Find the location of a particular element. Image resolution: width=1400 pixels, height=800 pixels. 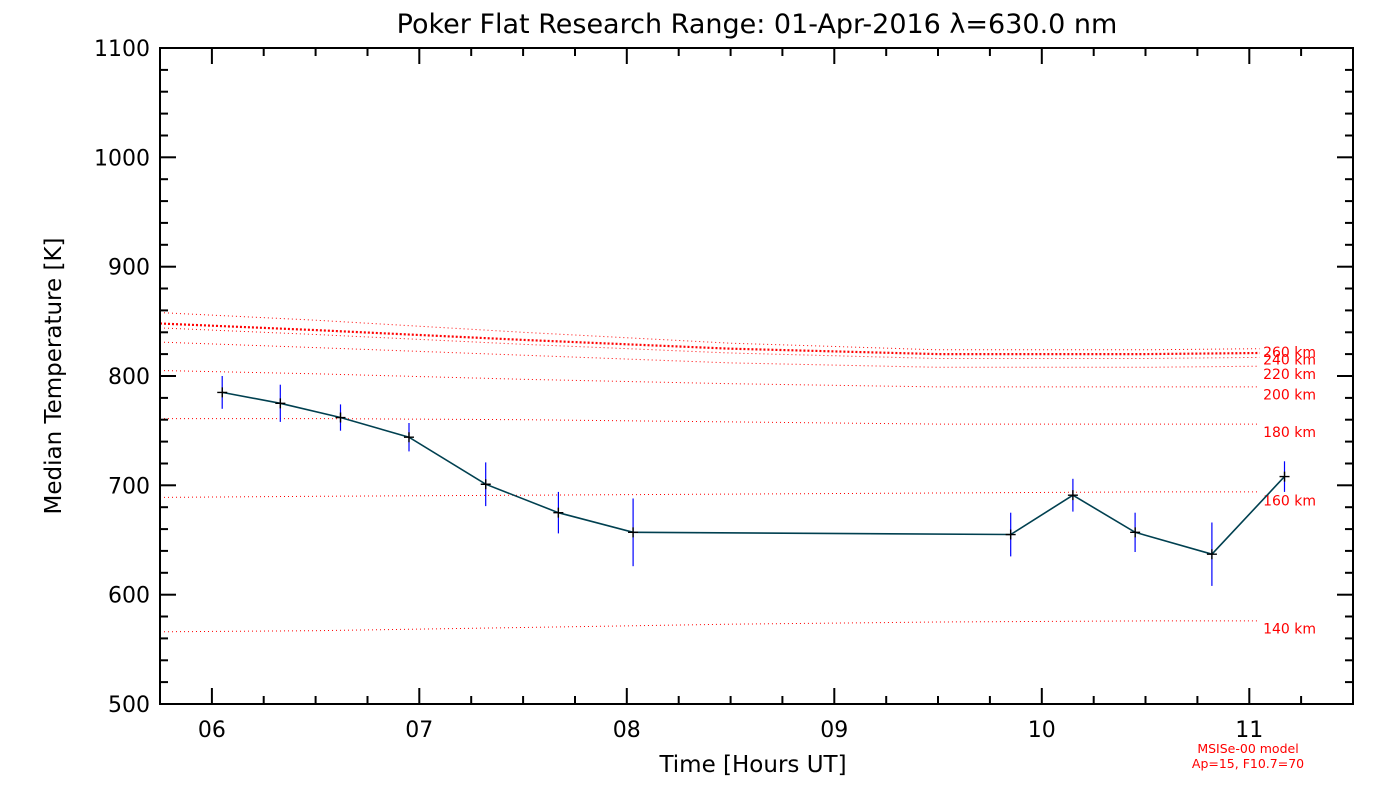

model-curve-200km is located at coordinates (709, 379).